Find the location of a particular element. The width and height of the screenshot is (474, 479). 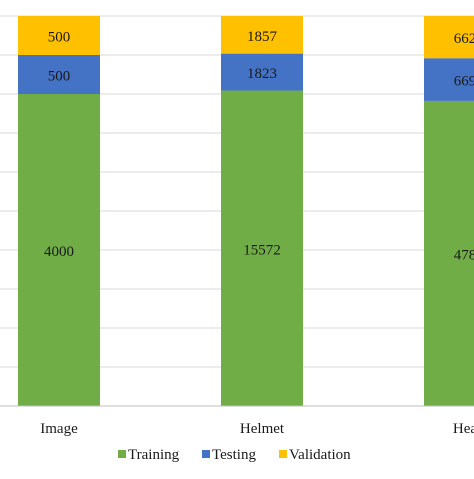

bar-testing-image is located at coordinates (59, 74).